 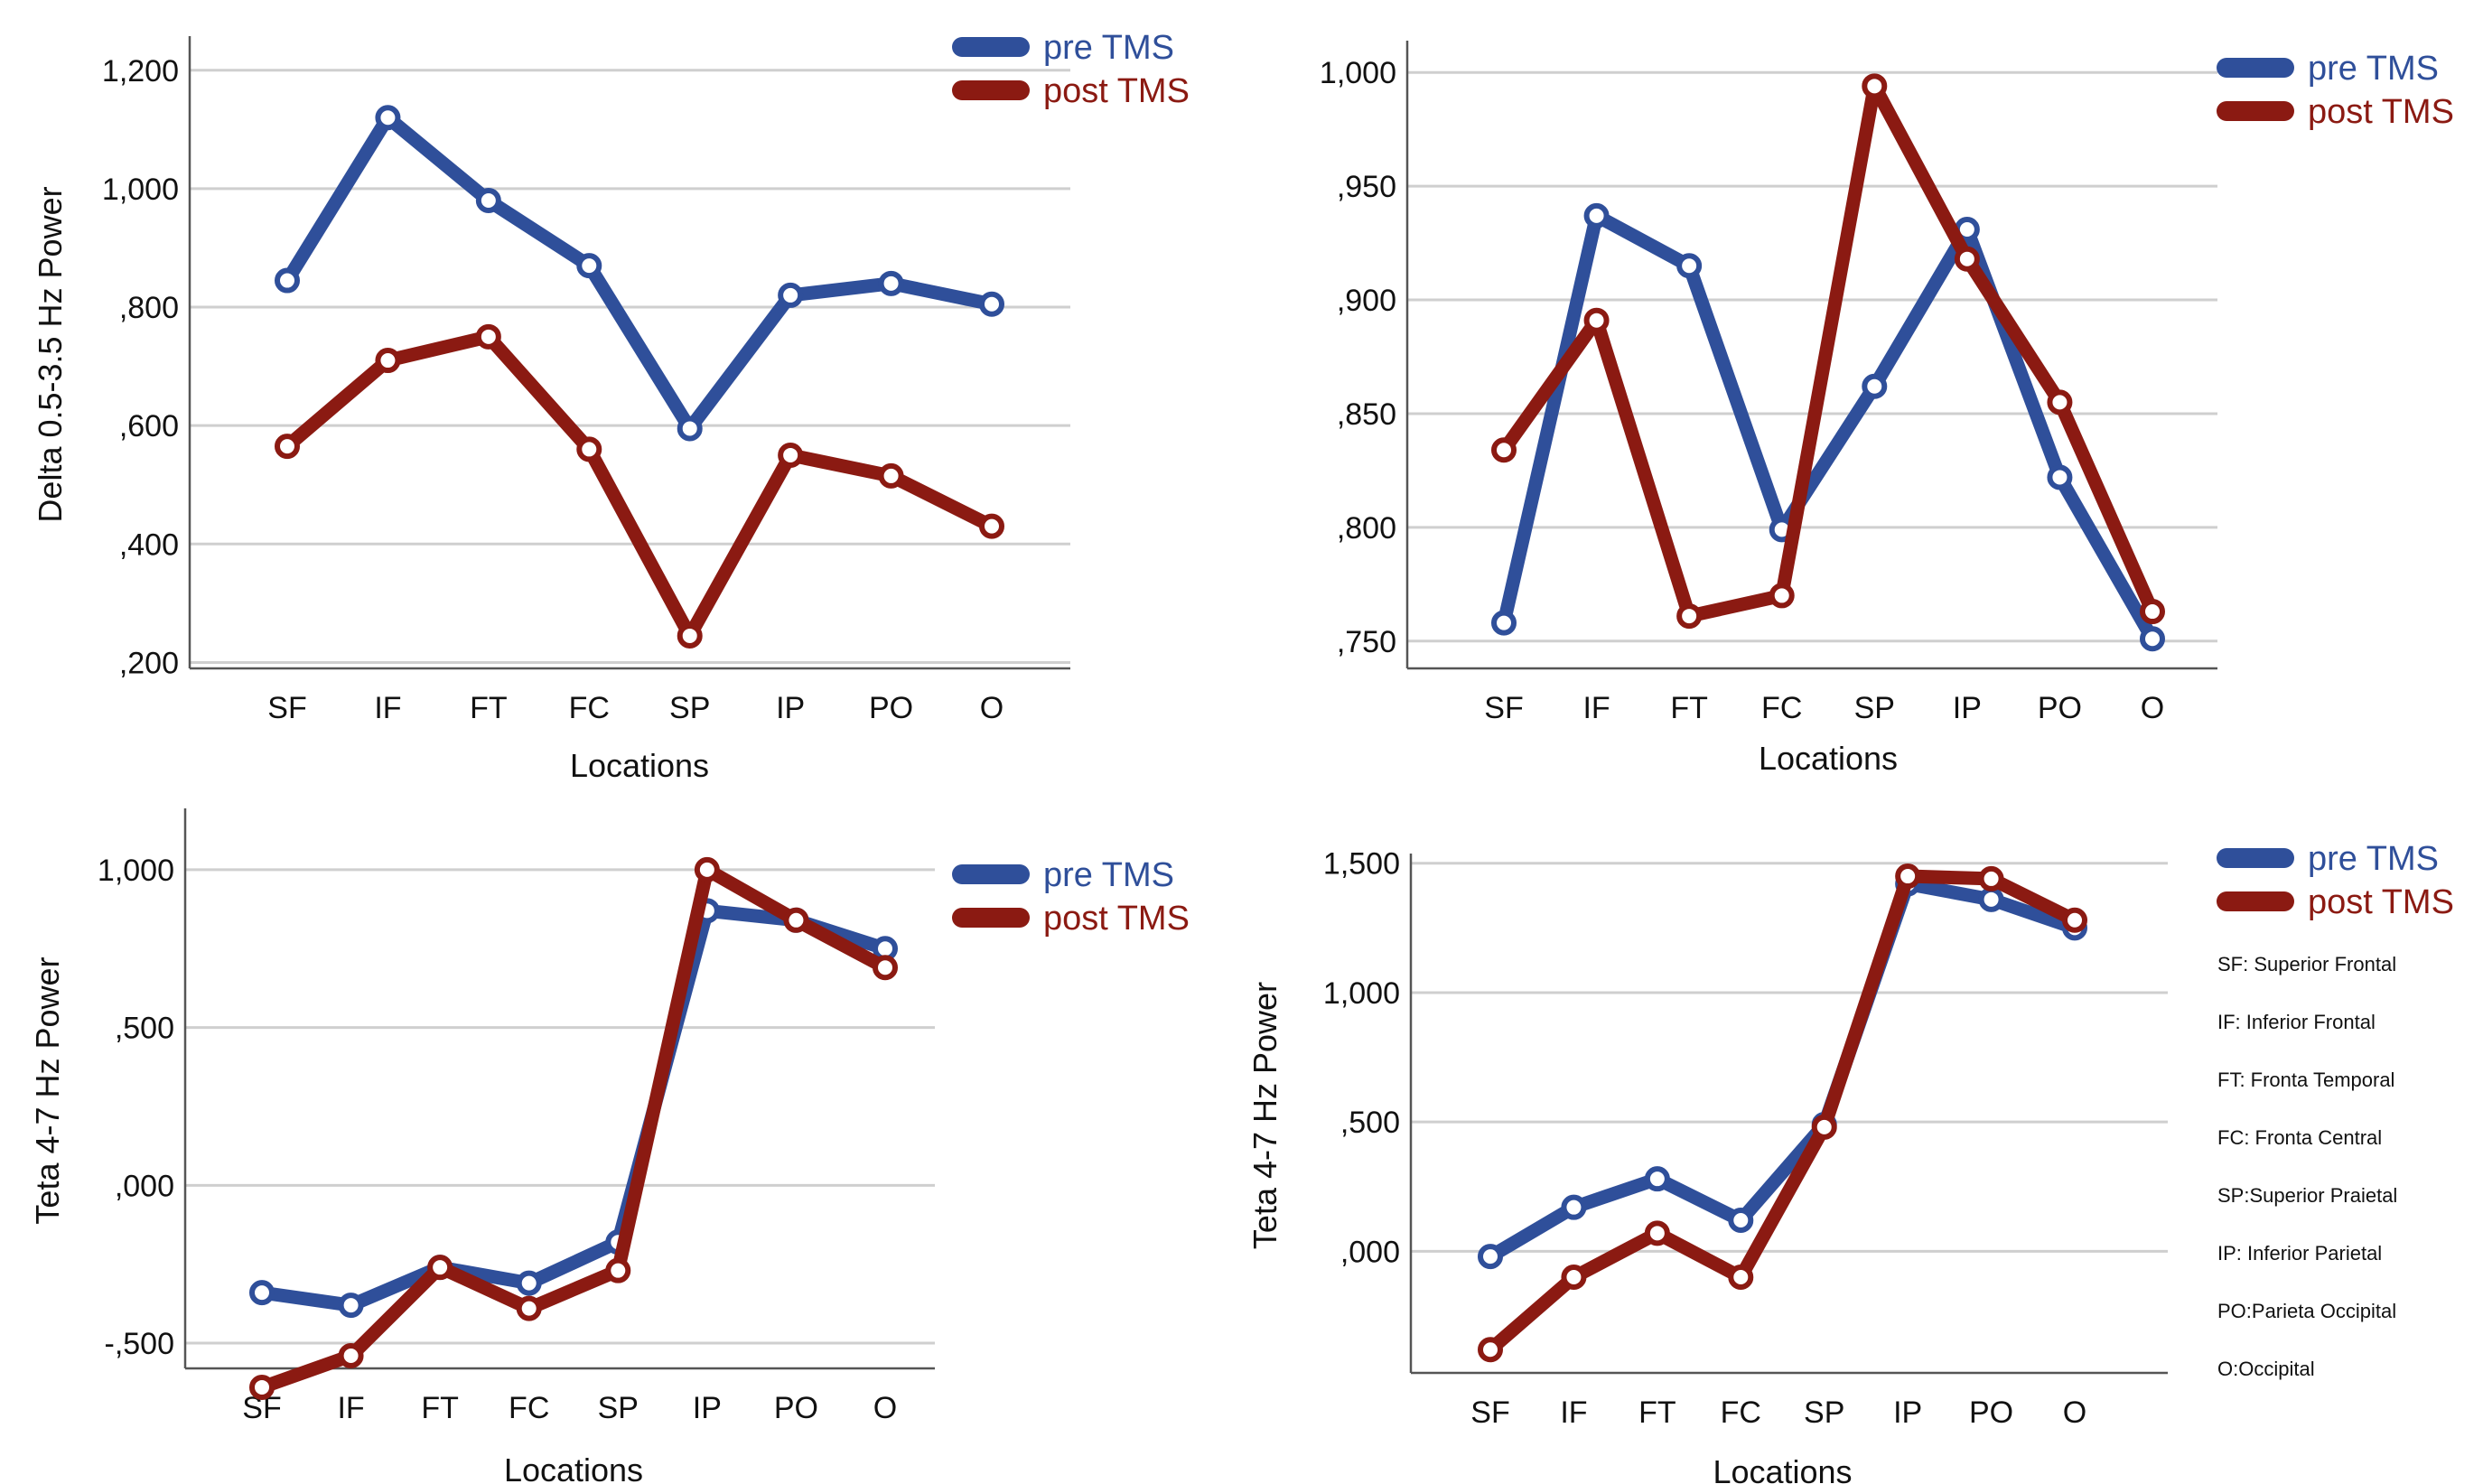 What do you see at coordinates (2296, 1022) in the screenshot?
I see `location-note: IF: Inferior Frontal` at bounding box center [2296, 1022].